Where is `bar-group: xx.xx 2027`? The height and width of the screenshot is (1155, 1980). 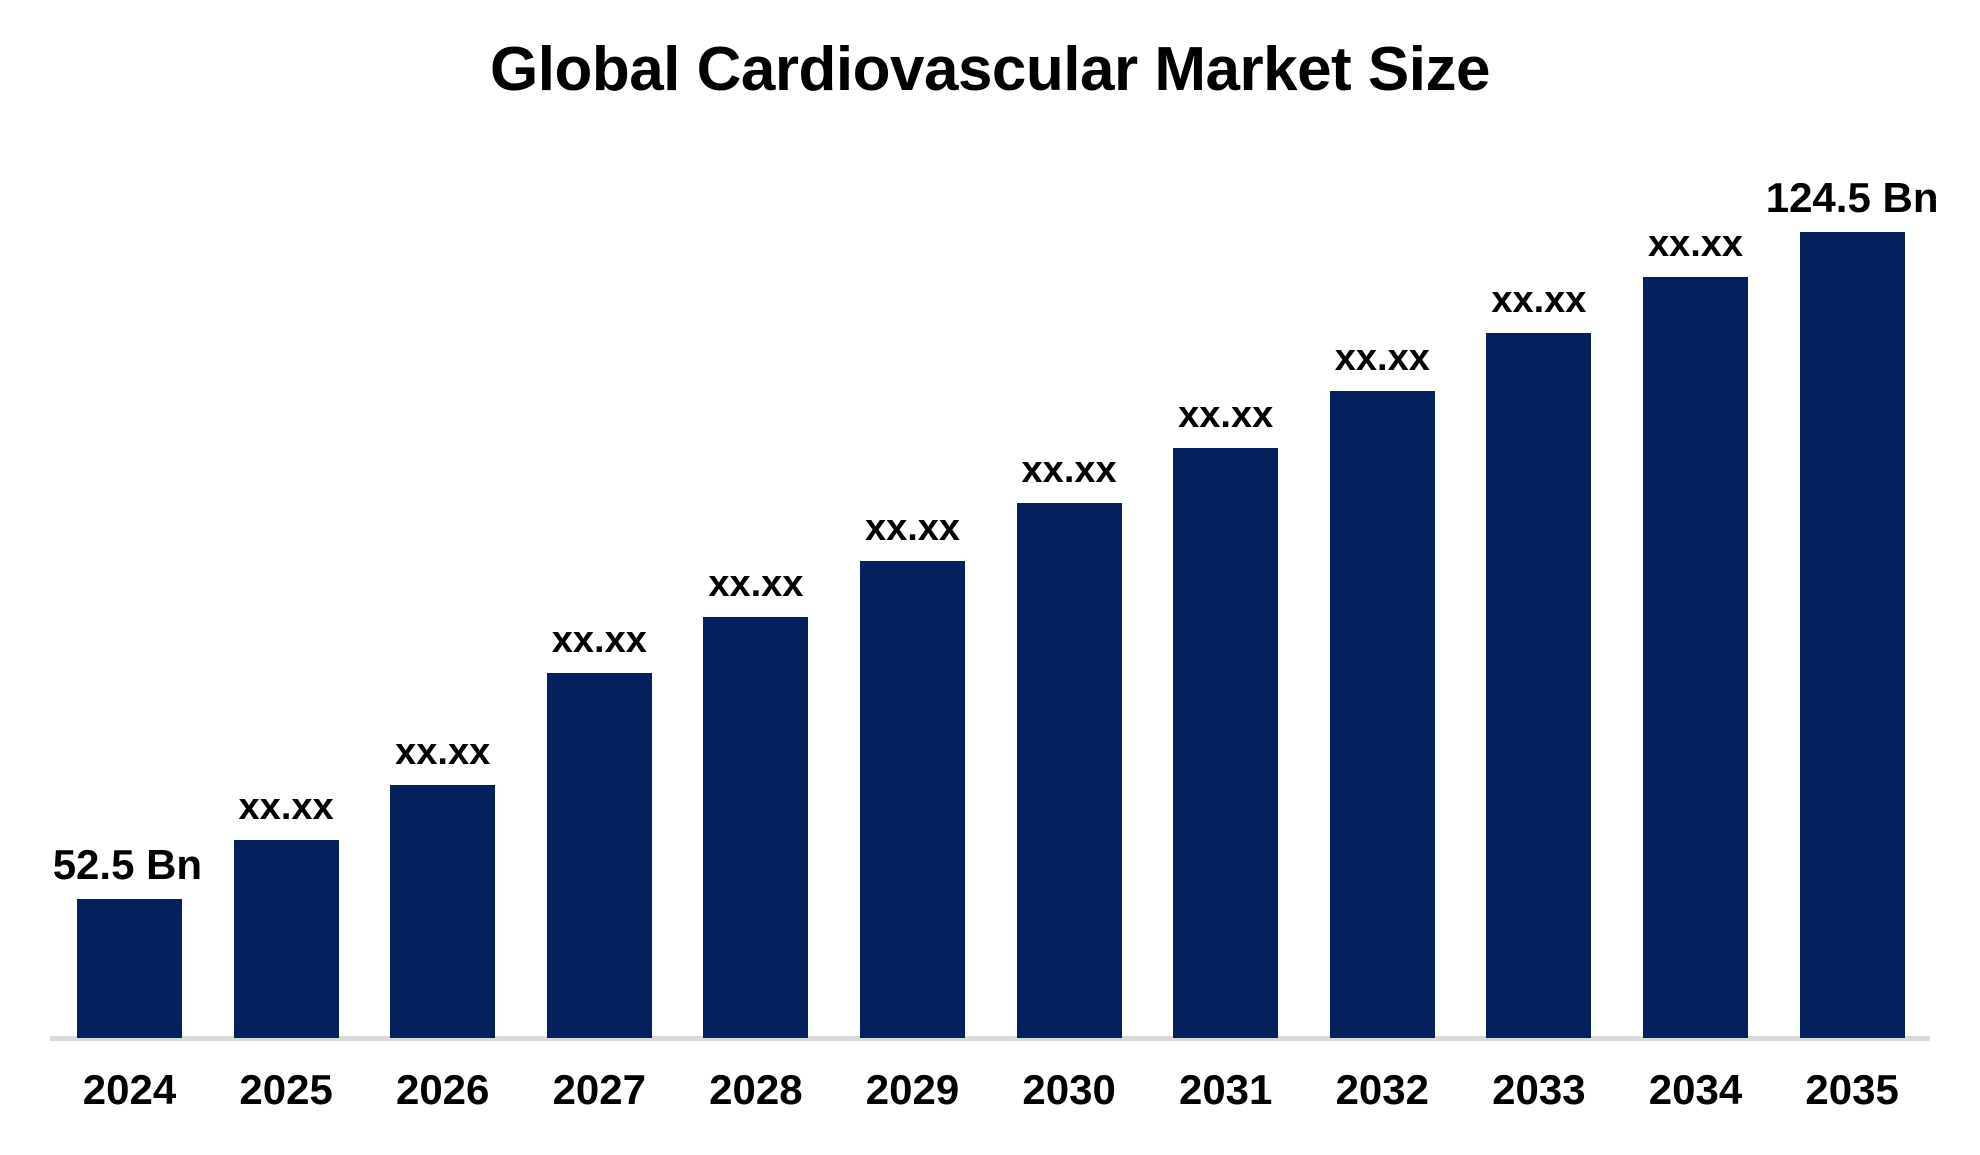
bar-group: xx.xx 2027 is located at coordinates (599, 577).